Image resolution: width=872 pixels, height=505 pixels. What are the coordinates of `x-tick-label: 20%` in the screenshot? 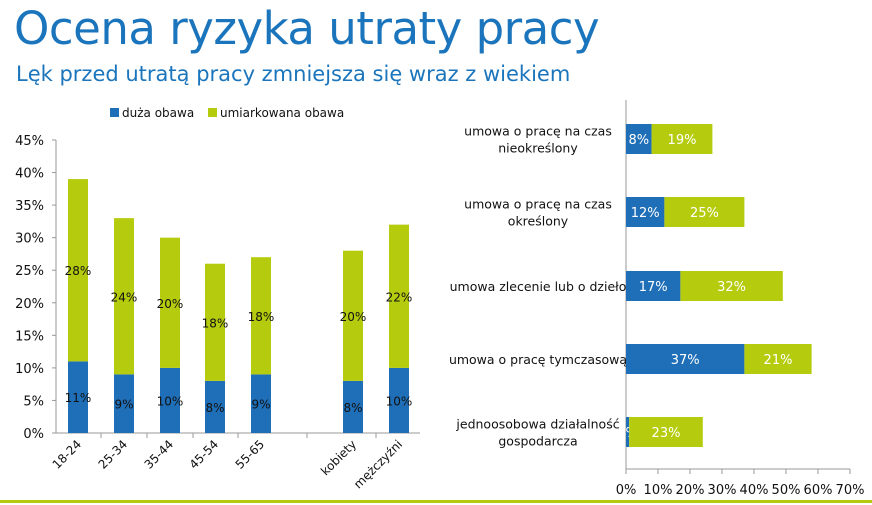 It's located at (690, 490).